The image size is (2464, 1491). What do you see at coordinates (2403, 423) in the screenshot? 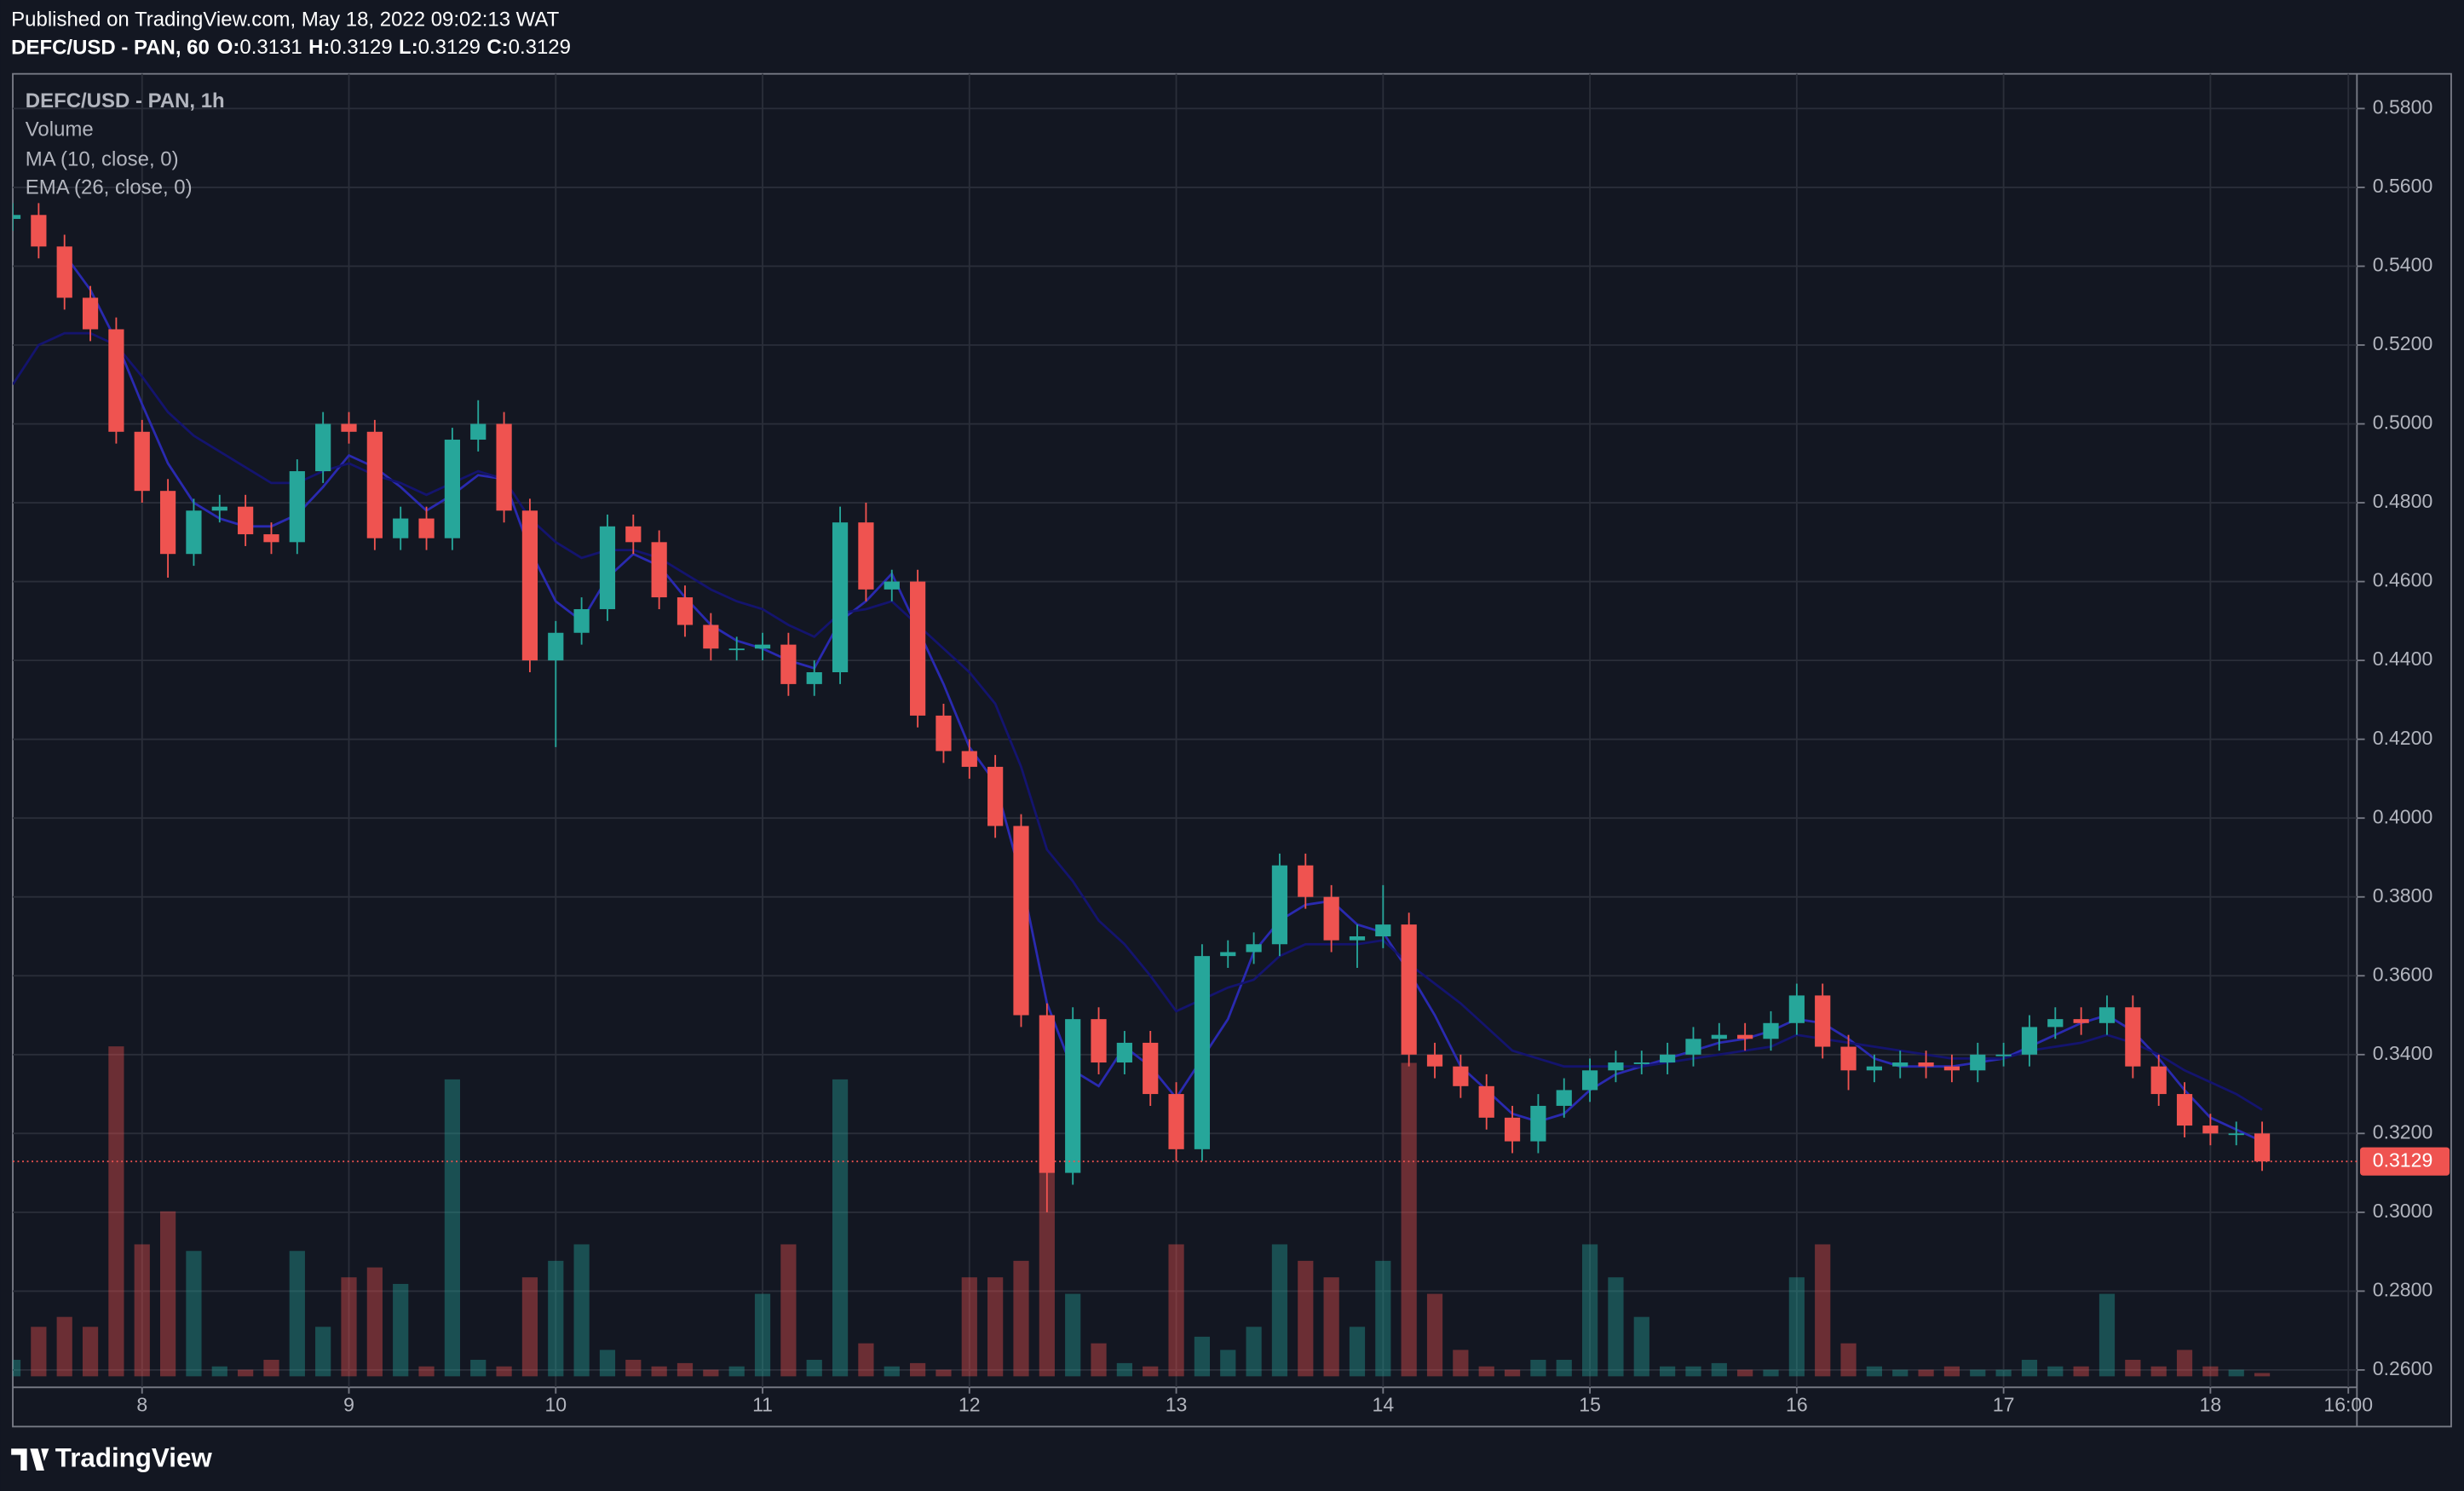
I see `y-tick-label: 0.5000` at bounding box center [2403, 423].